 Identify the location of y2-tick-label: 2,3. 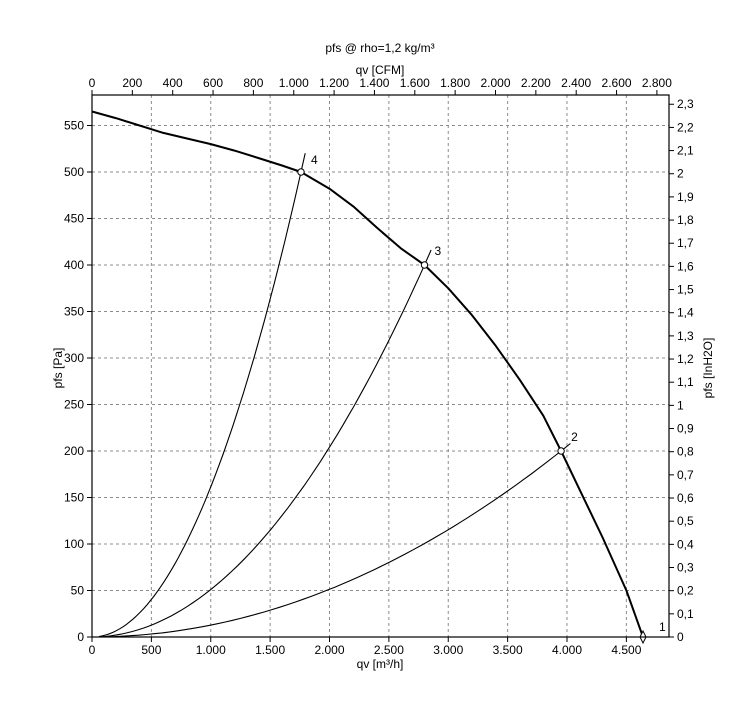
(685, 104).